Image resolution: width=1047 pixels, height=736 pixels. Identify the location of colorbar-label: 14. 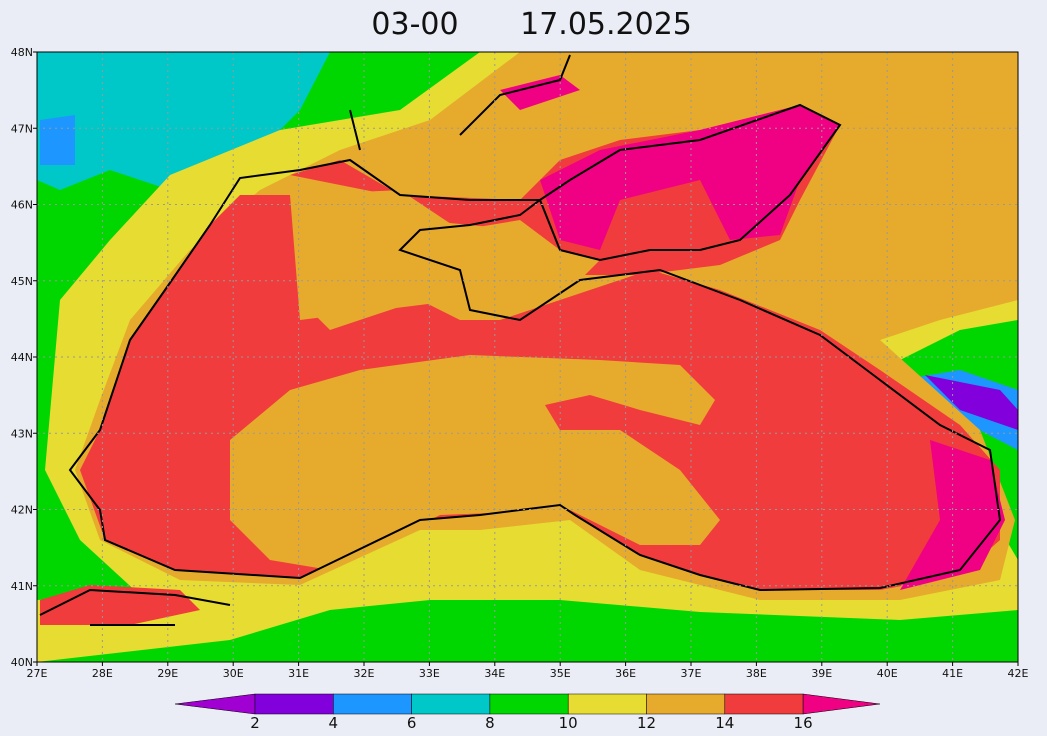
(724, 723).